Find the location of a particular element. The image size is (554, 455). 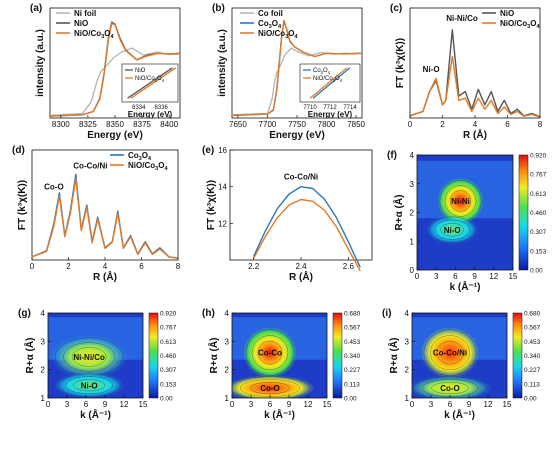

x-tick-label: 2.2 is located at coordinates (254, 266).